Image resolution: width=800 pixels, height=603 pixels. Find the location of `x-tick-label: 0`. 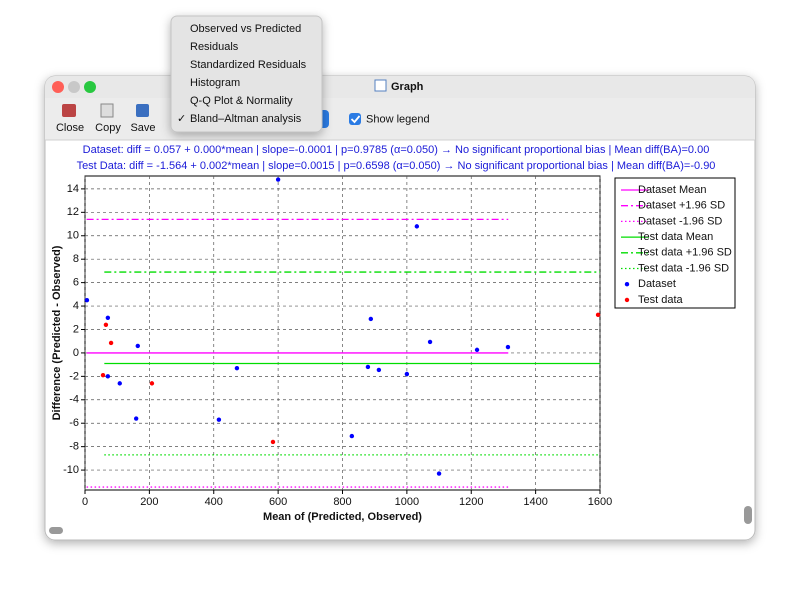

x-tick-label: 0 is located at coordinates (85, 502).